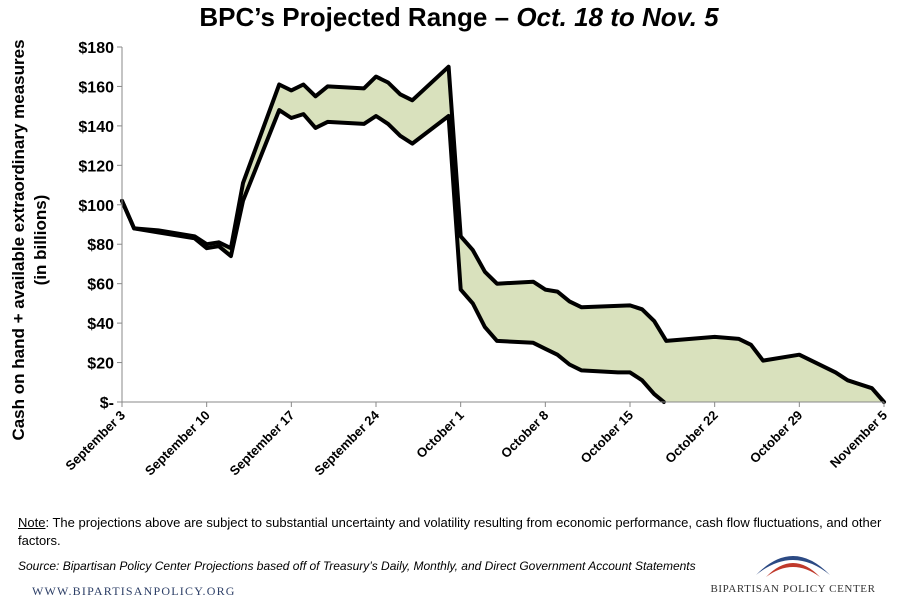 Image resolution: width=918 pixels, height=602 pixels. Describe the element at coordinates (40, 240) in the screenshot. I see `y-axis-label-line2: (in billions)` at that location.